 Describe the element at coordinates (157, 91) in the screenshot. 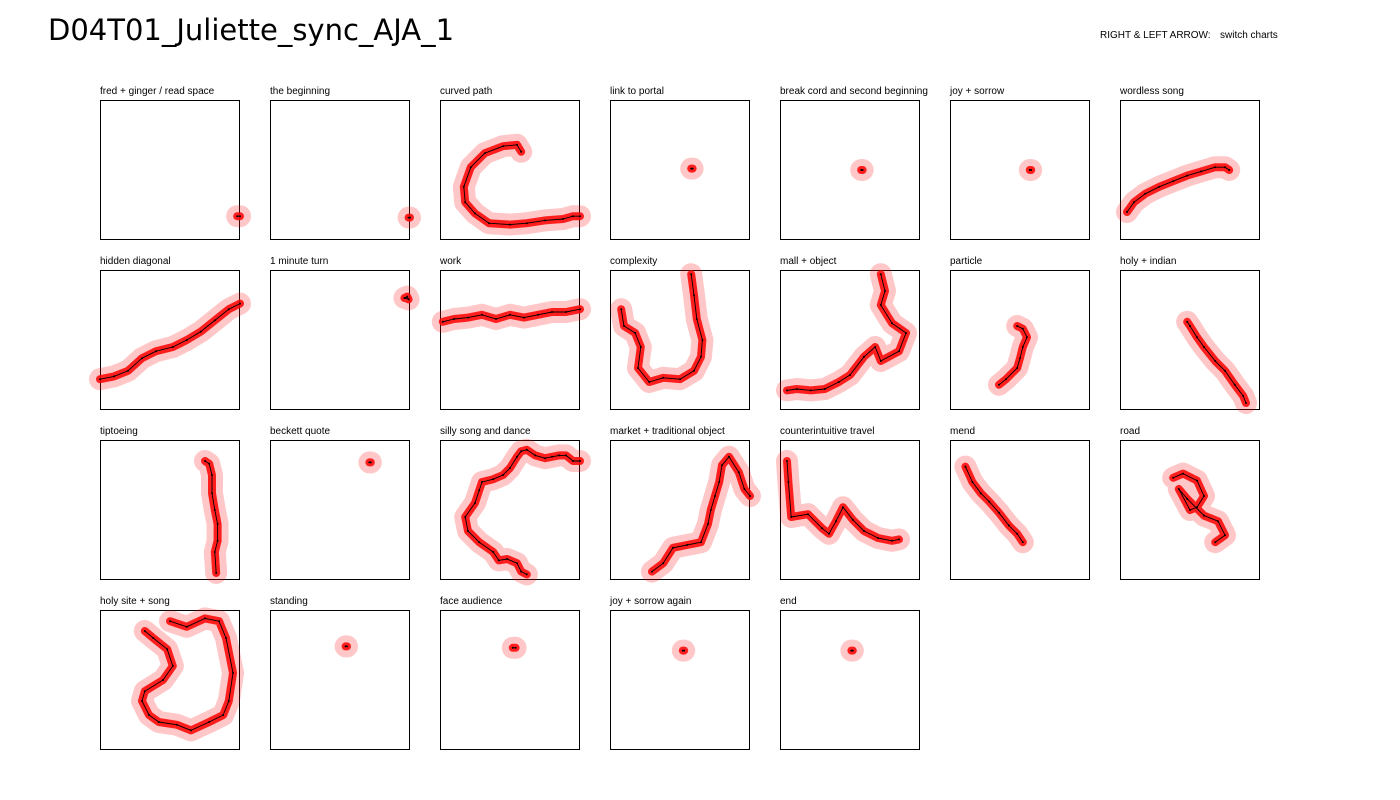

I see `chart-title: fred + ginger / read space` at that location.